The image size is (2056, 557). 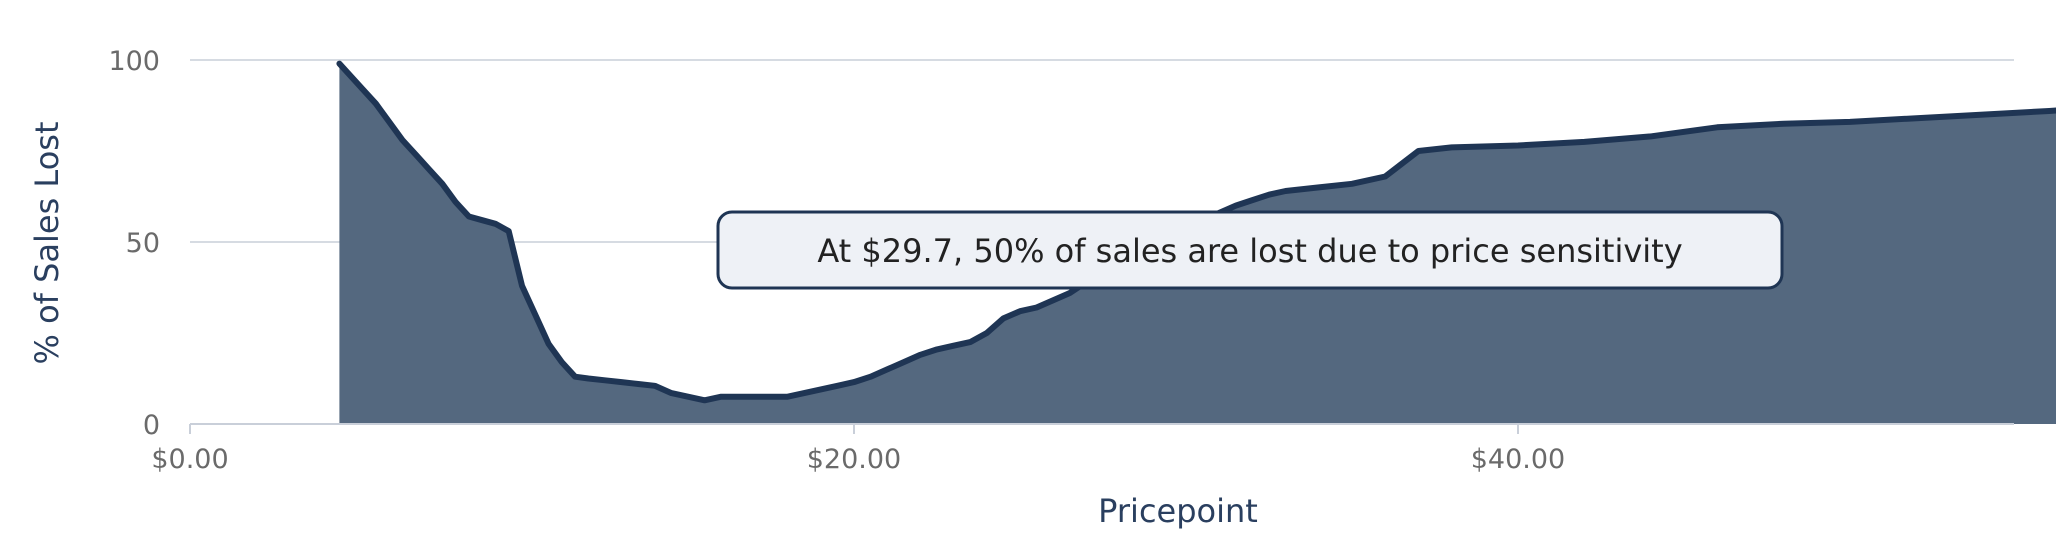 I want to click on x-tick-label: $0.00, so click(x=189, y=459).